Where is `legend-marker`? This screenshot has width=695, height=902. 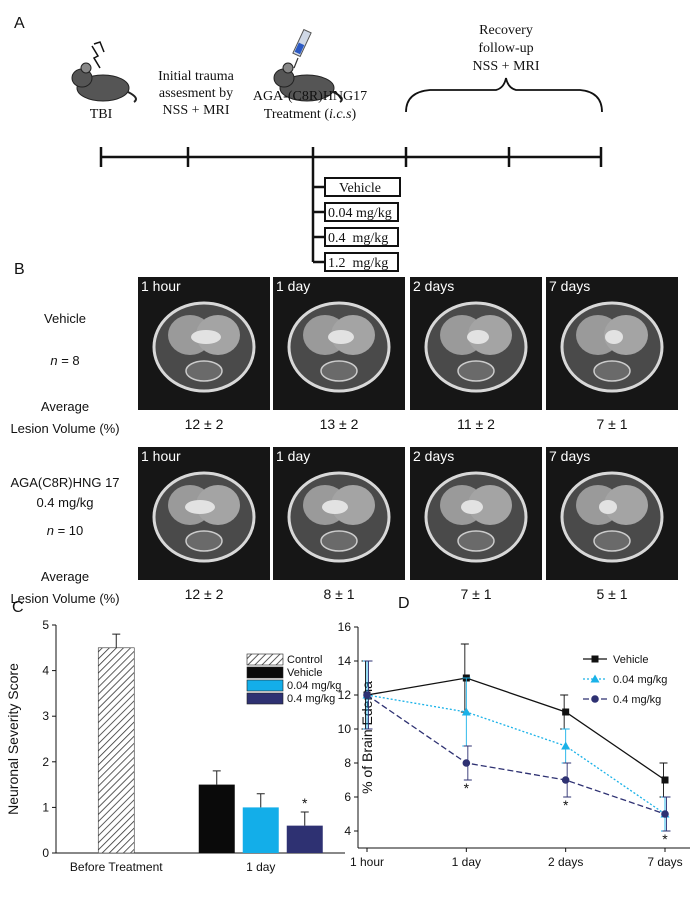 legend-marker is located at coordinates (595, 678).